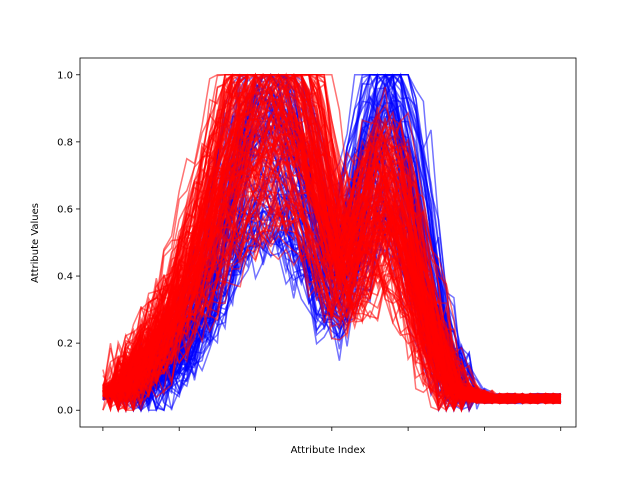  What do you see at coordinates (65, 209) in the screenshot?
I see `y-tick-label: 0.6` at bounding box center [65, 209].